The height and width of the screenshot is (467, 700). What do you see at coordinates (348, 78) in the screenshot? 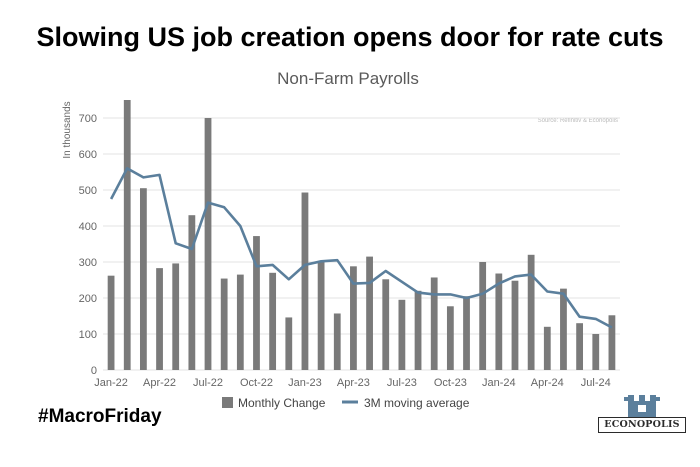
I see `chart-title: Non-Farm Payrolls` at bounding box center [348, 78].